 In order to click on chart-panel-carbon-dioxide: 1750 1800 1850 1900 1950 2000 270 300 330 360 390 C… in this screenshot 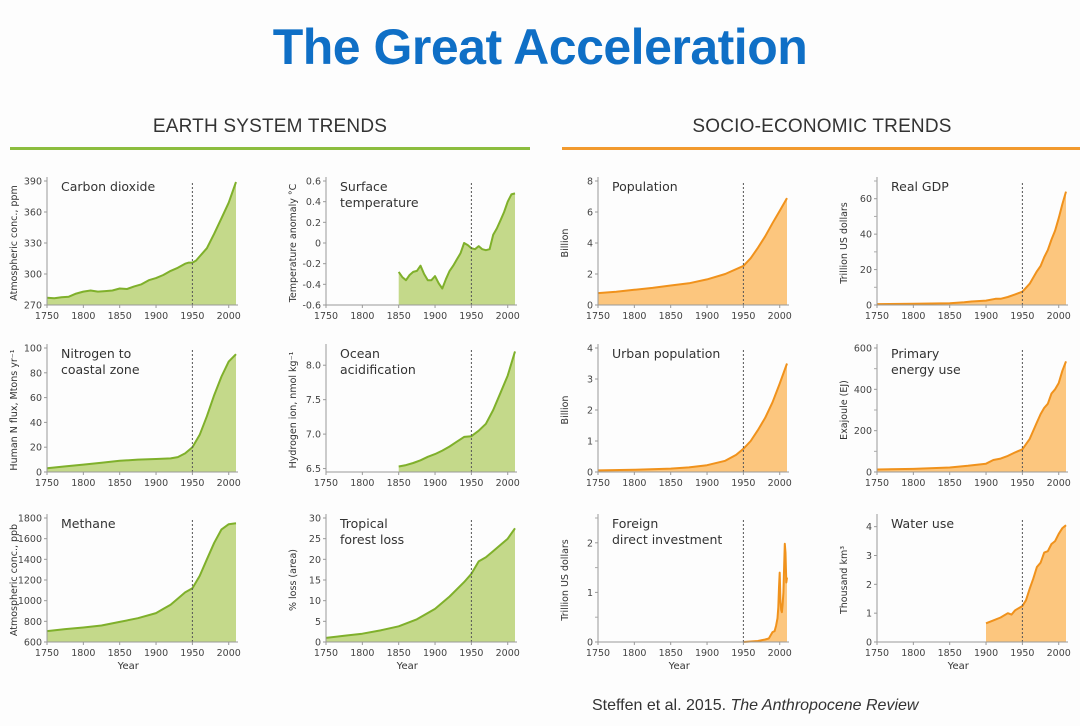, I will do `click(125, 250)`.